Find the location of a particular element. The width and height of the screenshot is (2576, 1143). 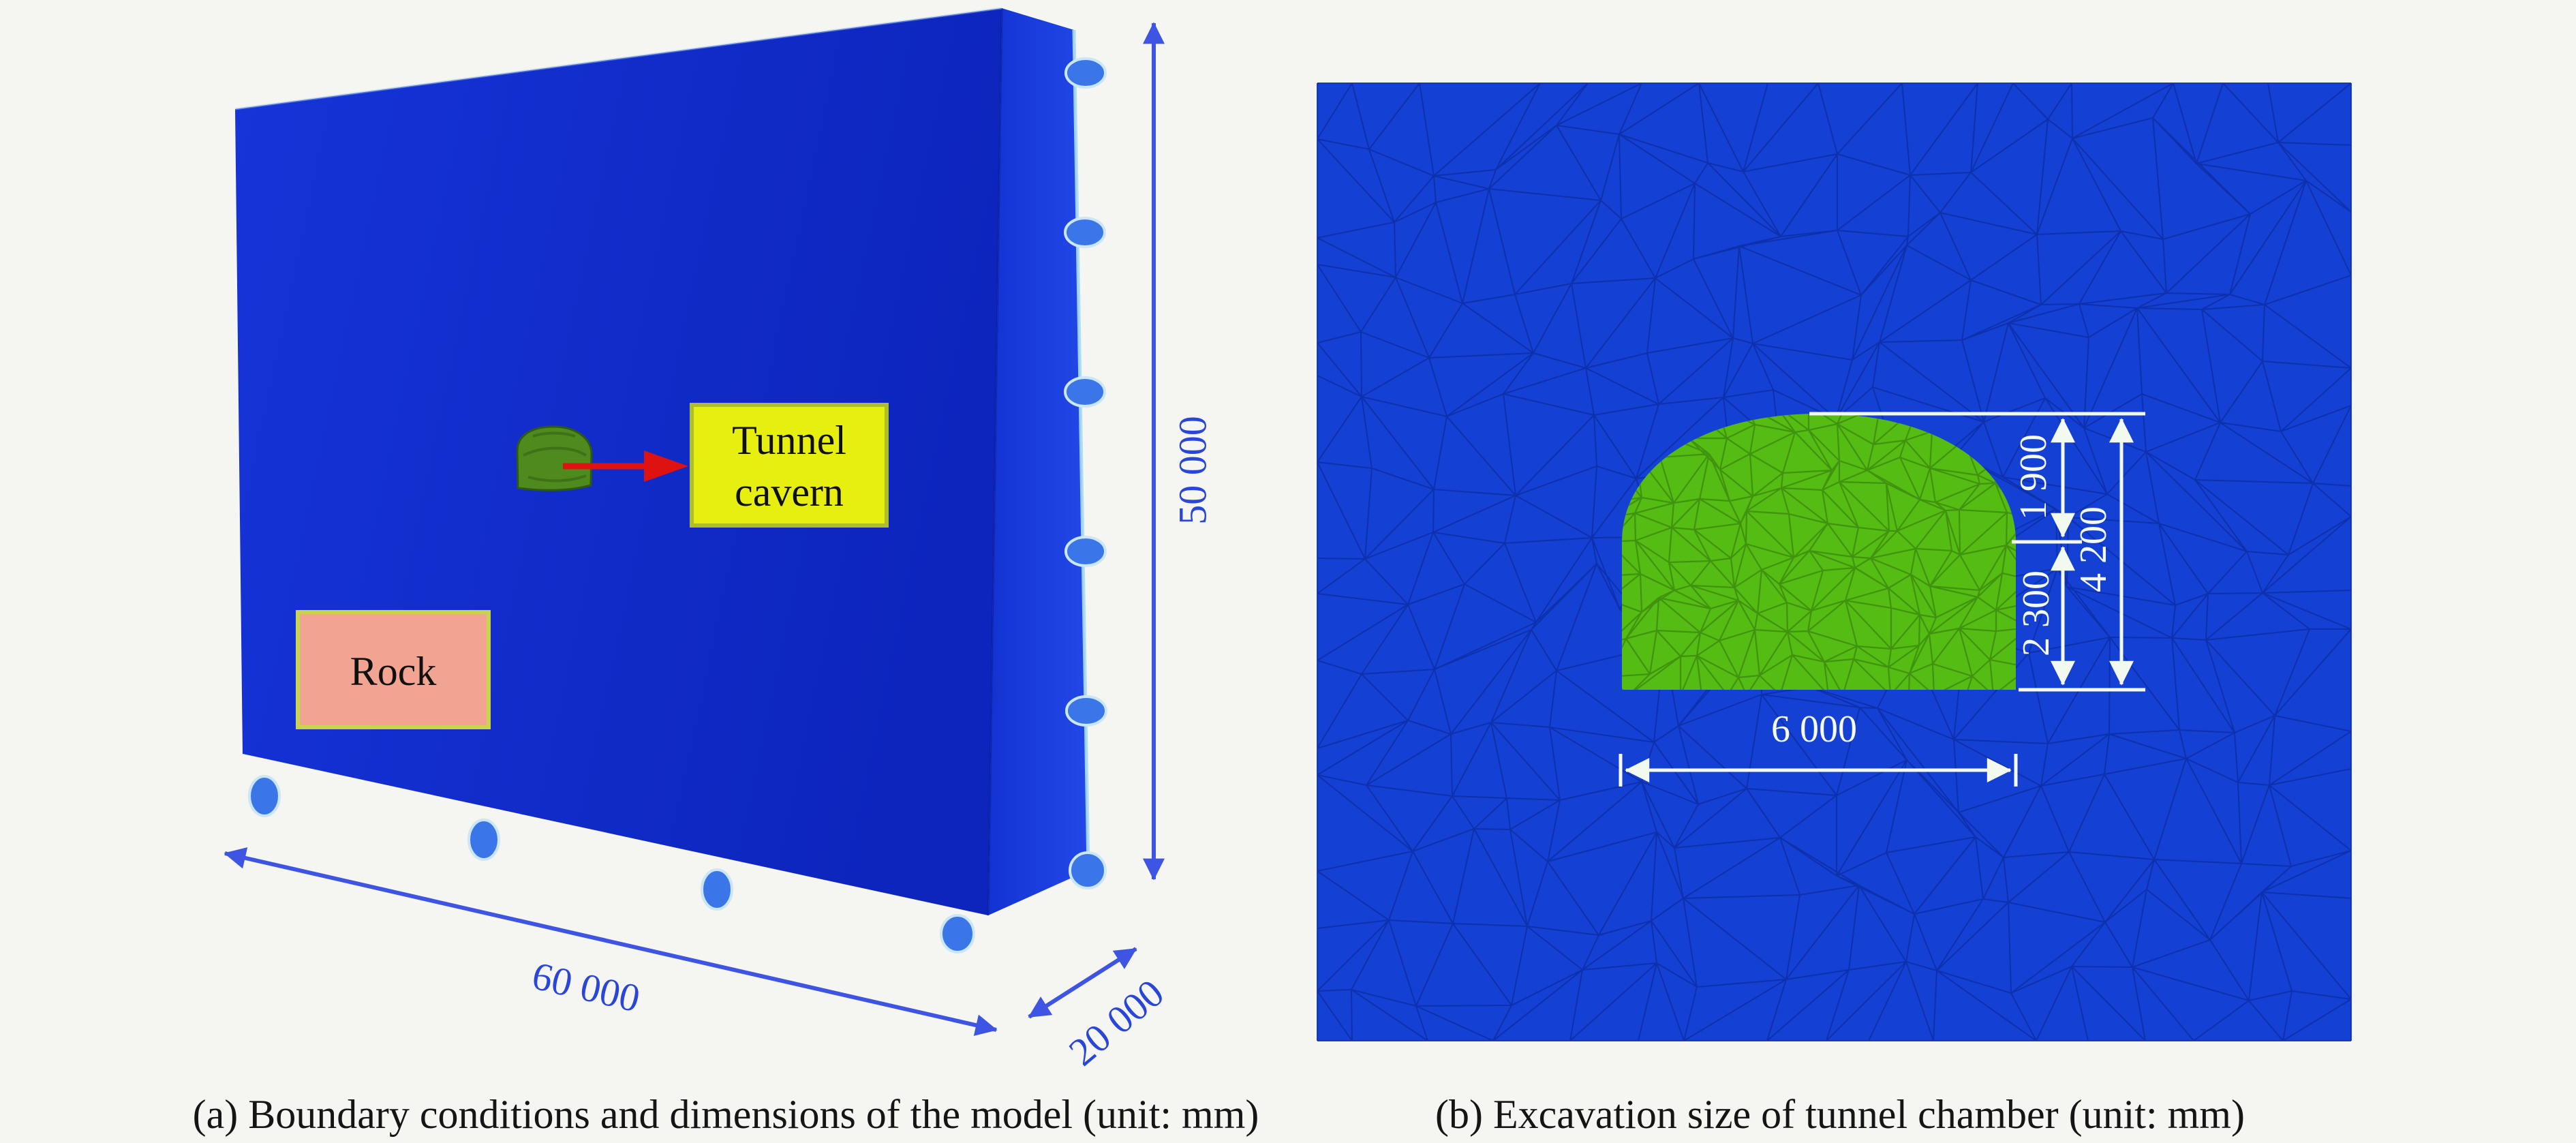

tunnel-cavern-label-box is located at coordinates (789, 465).